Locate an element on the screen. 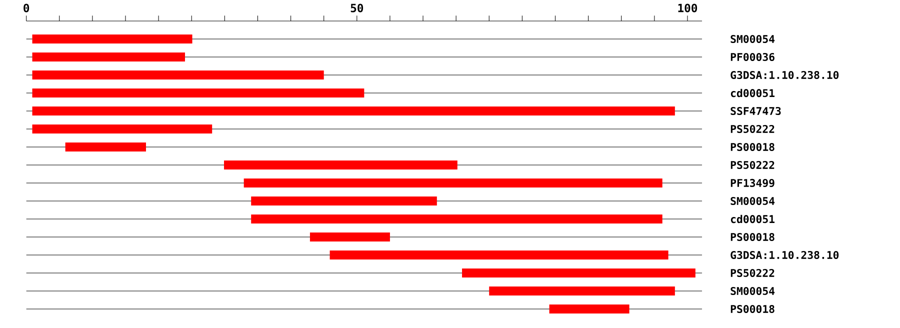 This screenshot has height=328, width=900. x-tick-label: 0 is located at coordinates (27, 8).